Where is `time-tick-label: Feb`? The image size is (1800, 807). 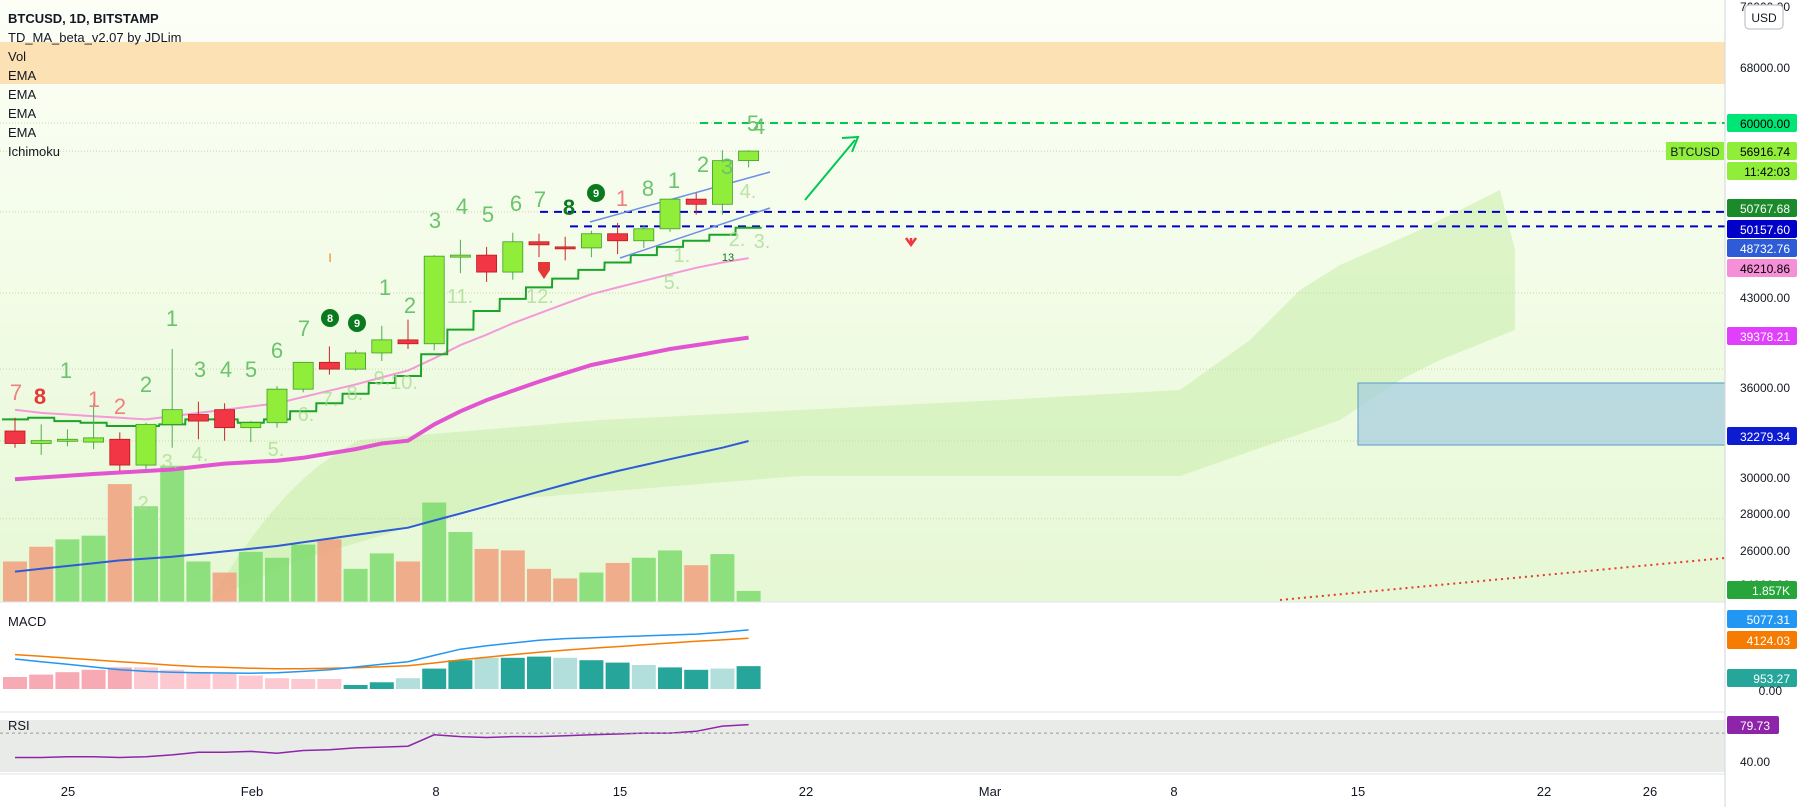
time-tick-label: Feb is located at coordinates (252, 791).